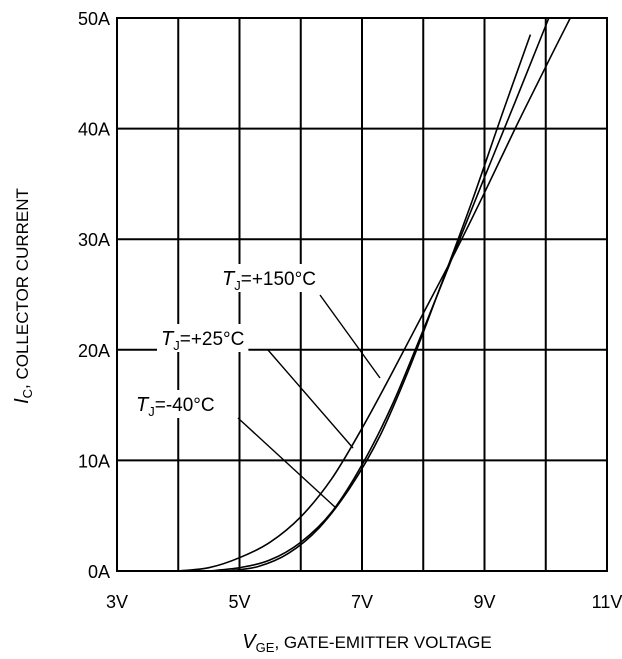 This screenshot has width=622, height=659. What do you see at coordinates (94, 295) in the screenshot?
I see `y-tick-labels: 0A 10A 20A 30A 40A 50A` at bounding box center [94, 295].